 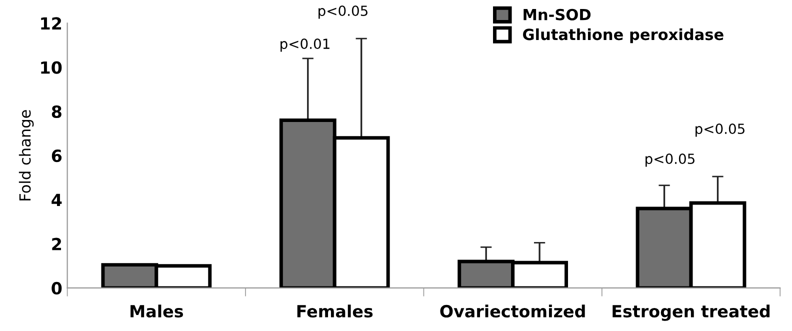 I want to click on annotation: p<0.01, so click(x=305, y=45).